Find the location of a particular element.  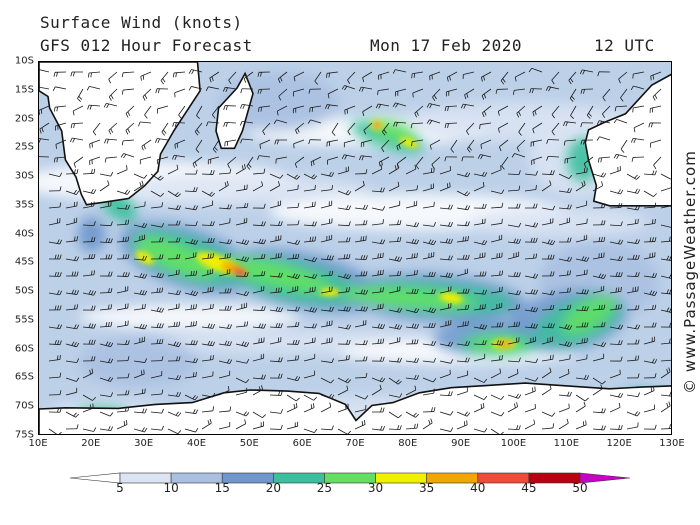

lat-tick-label: 65S is located at coordinates (24, 377).